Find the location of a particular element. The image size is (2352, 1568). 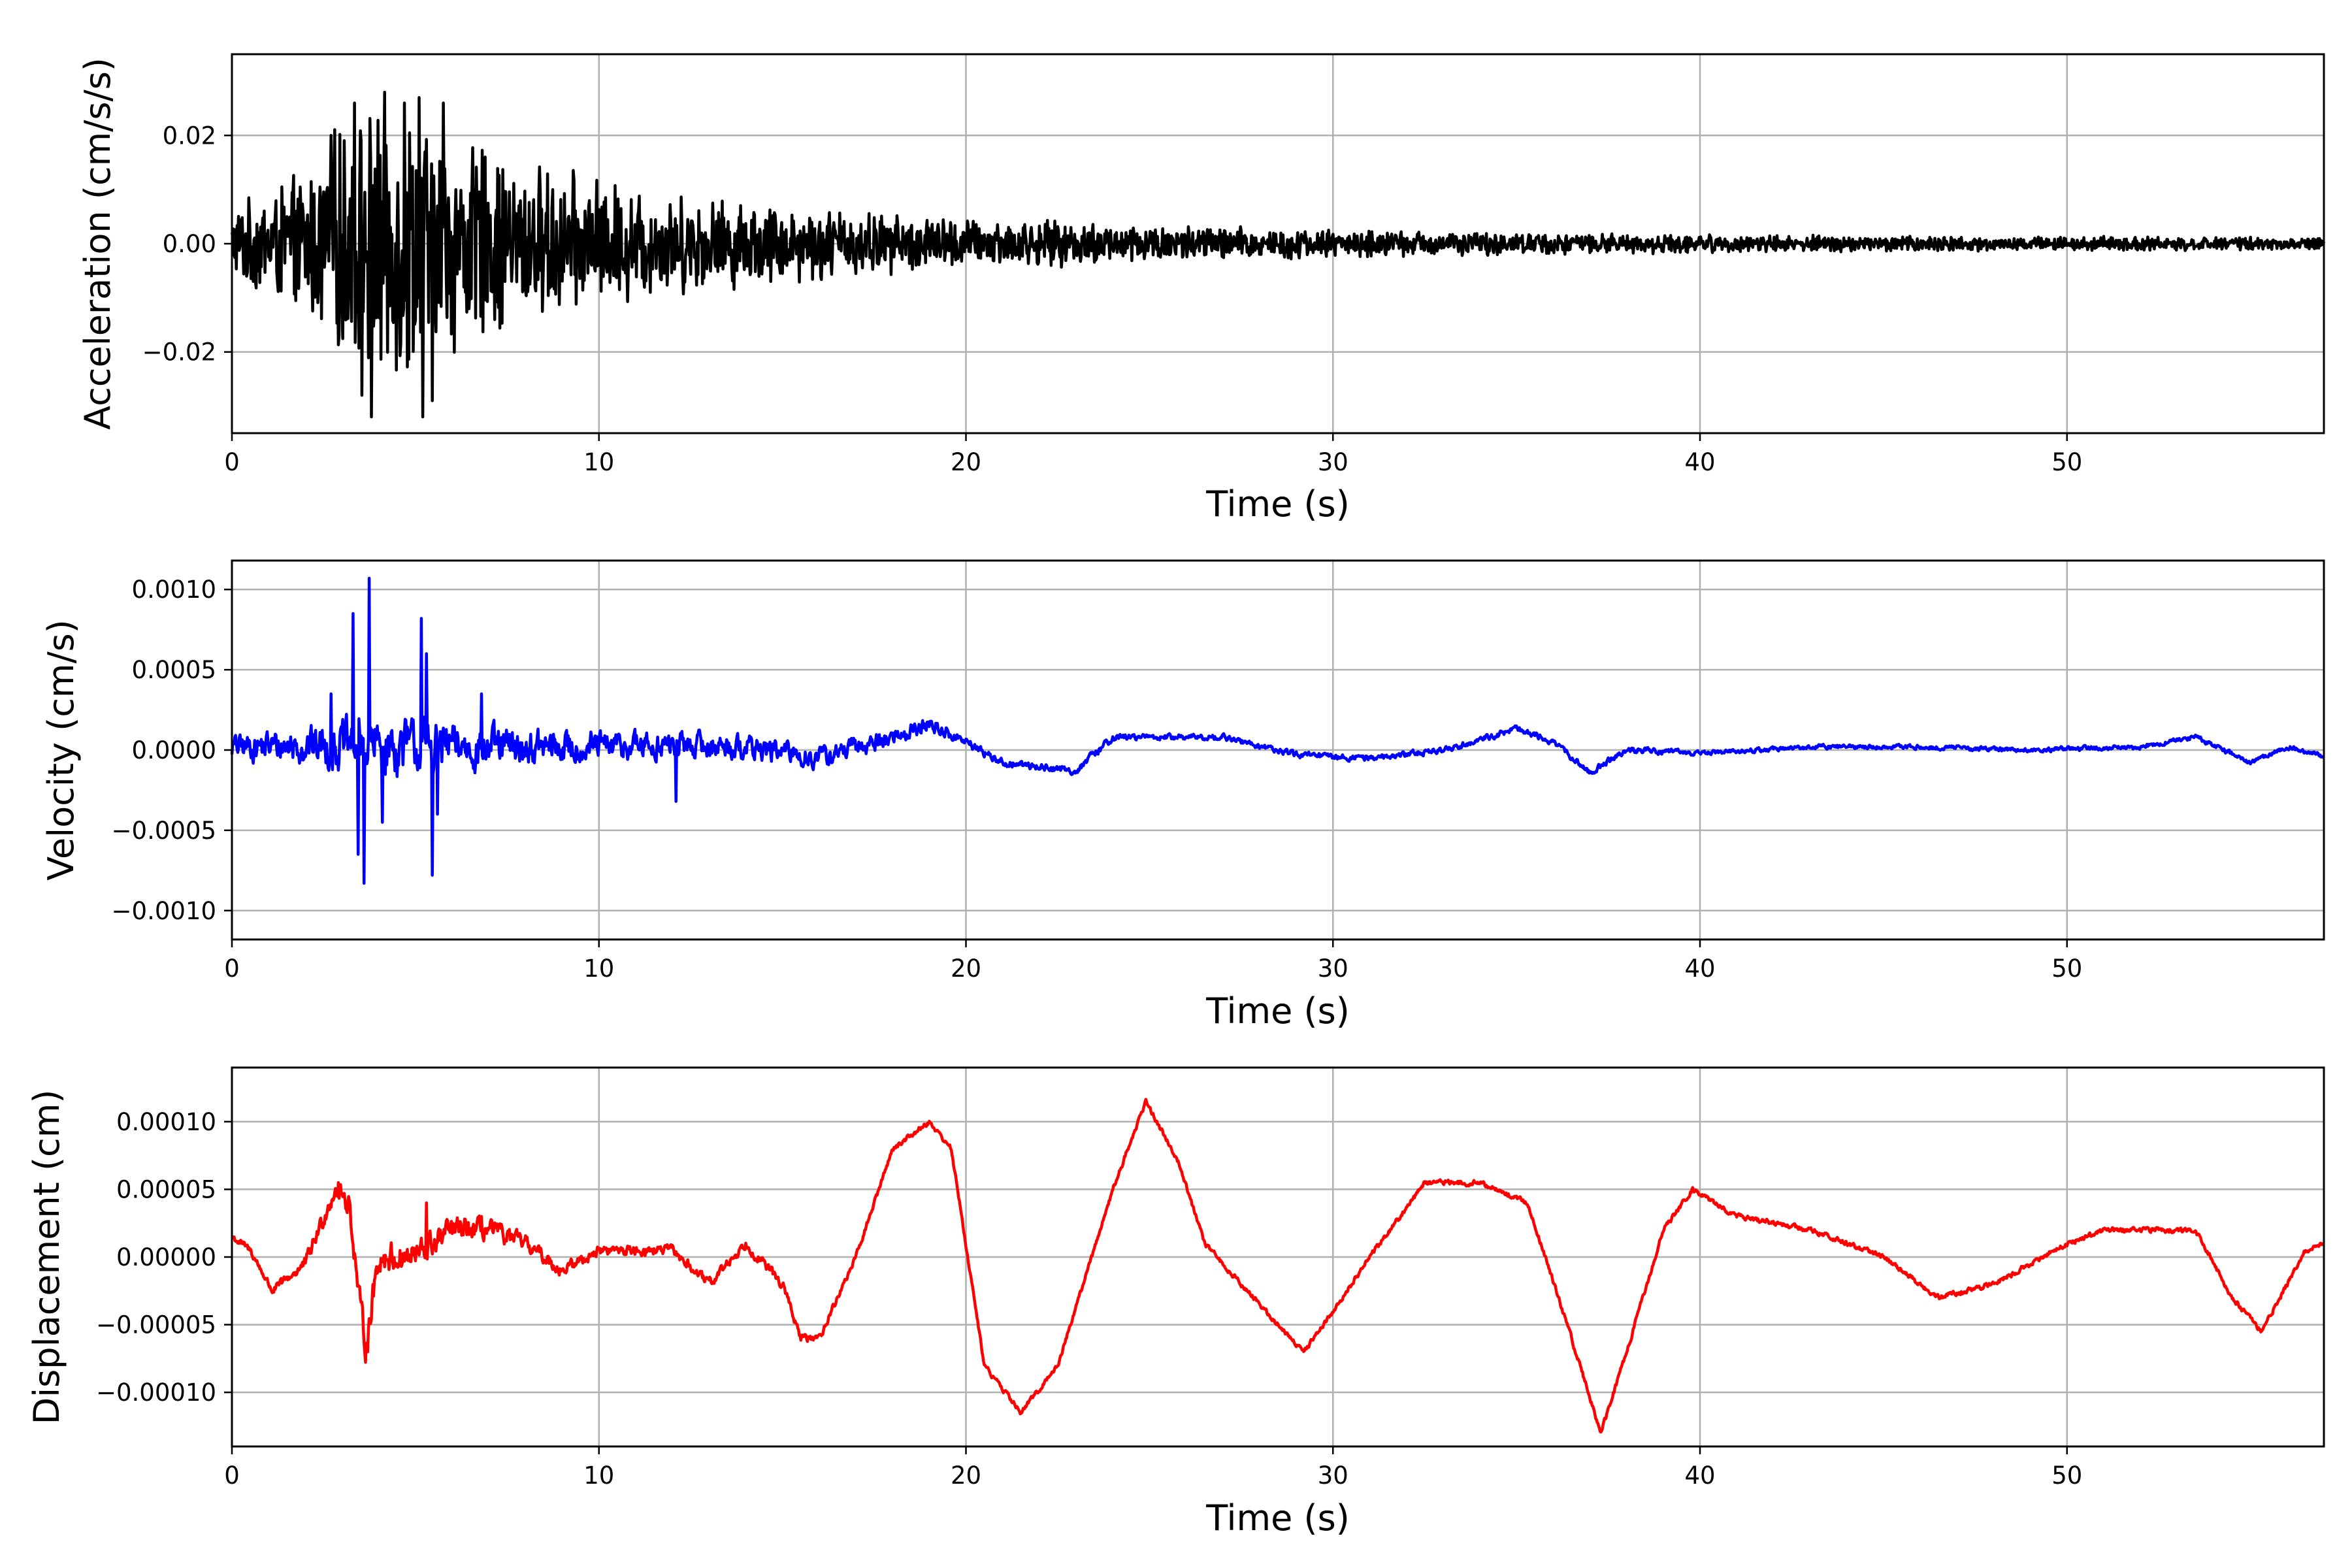

displacement-y-tick-label-2: 0.00000 is located at coordinates (166, 1257).